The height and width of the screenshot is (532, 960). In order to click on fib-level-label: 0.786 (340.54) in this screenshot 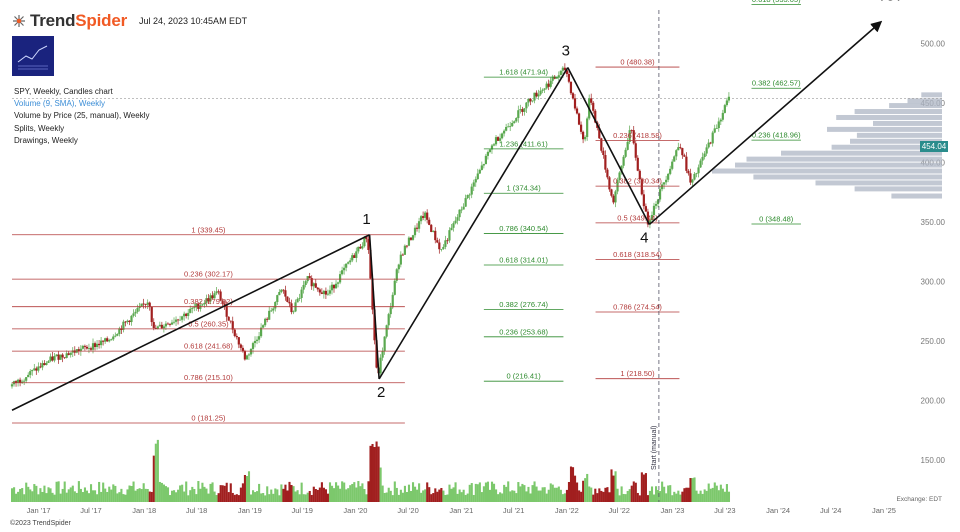, I will do `click(523, 228)`.